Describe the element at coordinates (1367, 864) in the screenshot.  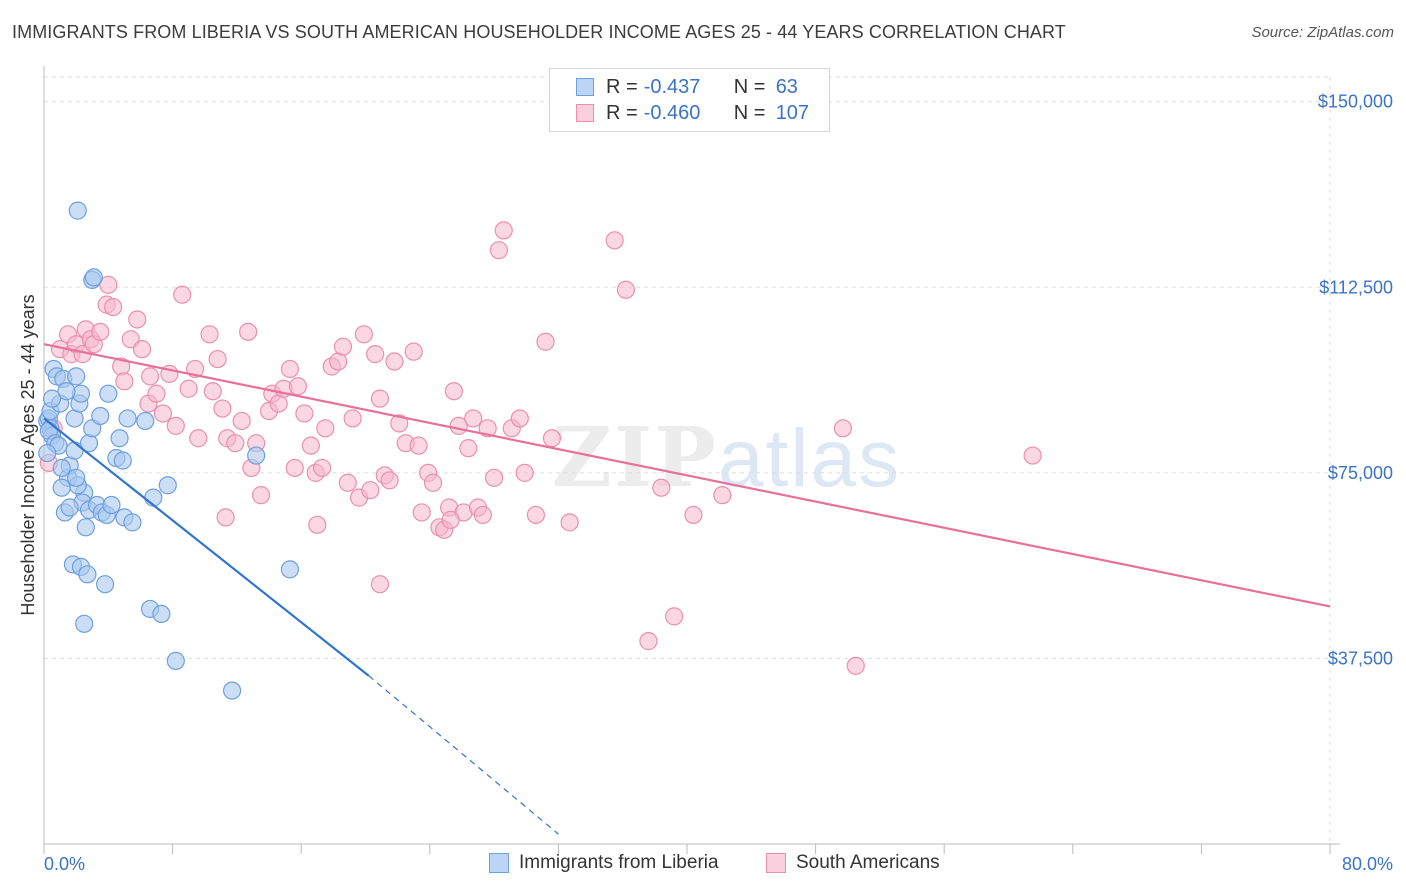
I see `x-tick-label: 80.0%` at that location.